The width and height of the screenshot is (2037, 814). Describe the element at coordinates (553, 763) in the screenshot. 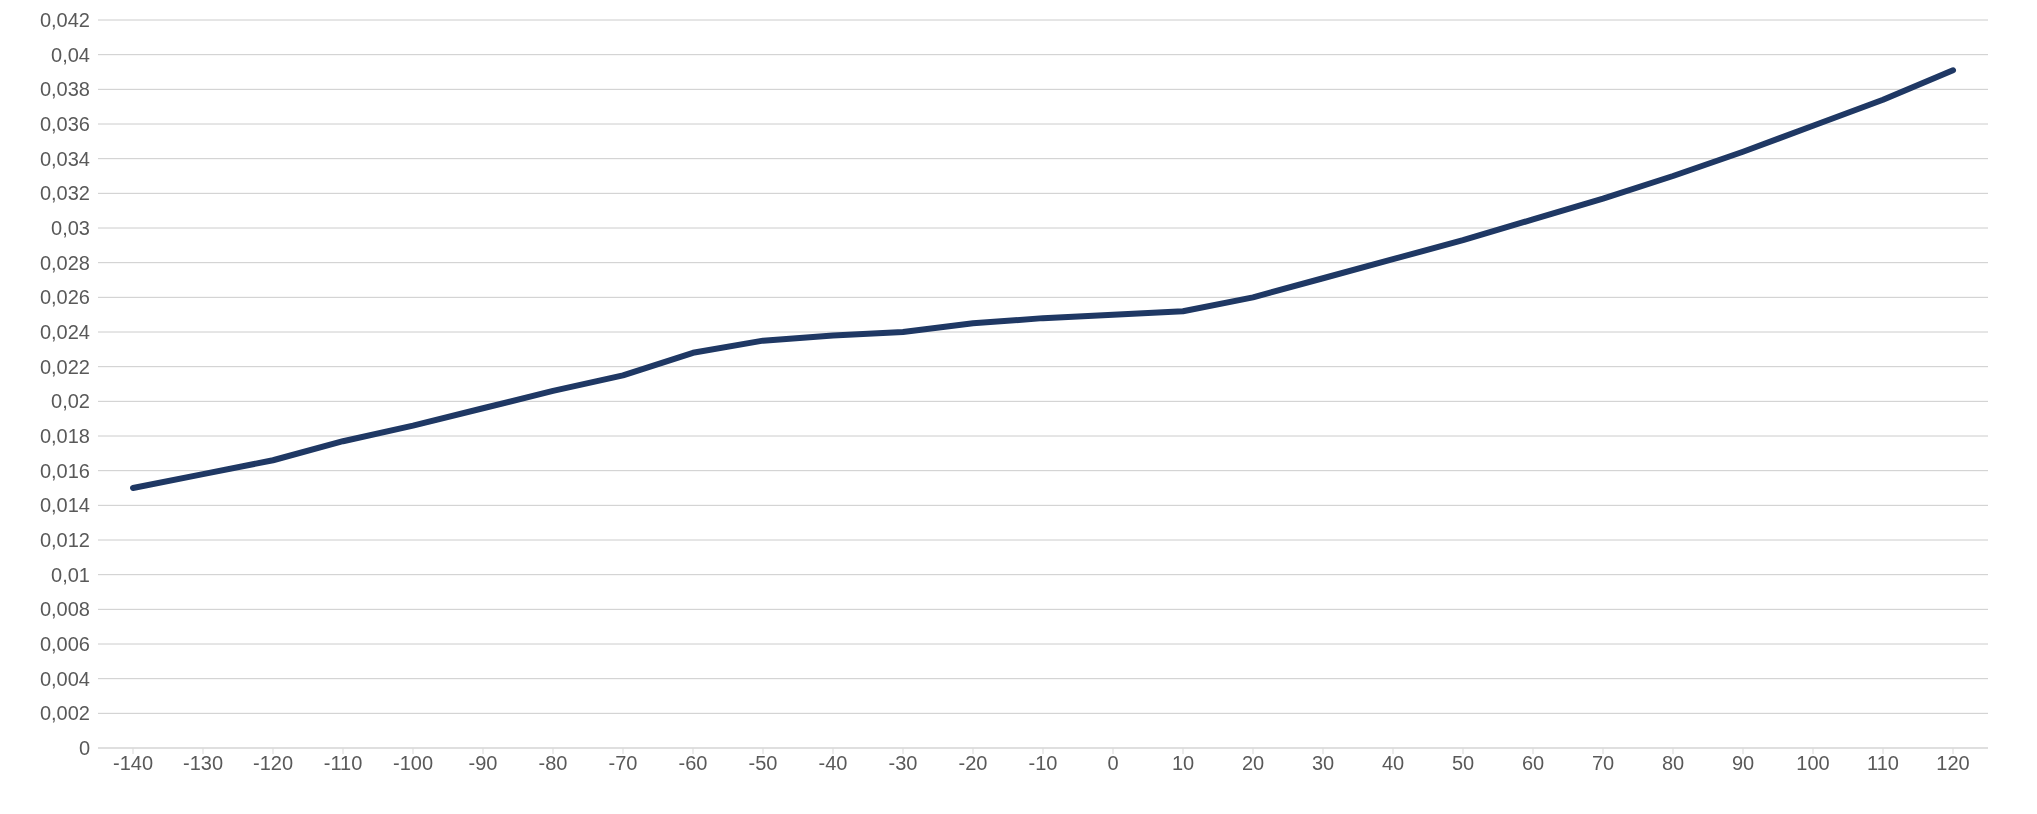

I see `x-tick-label: -80` at that location.